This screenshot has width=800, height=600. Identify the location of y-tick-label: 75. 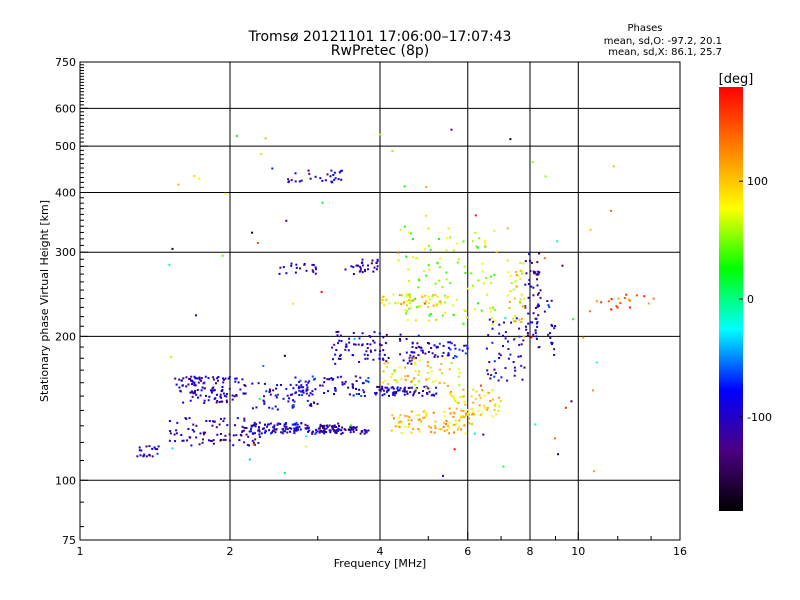
(69, 540).